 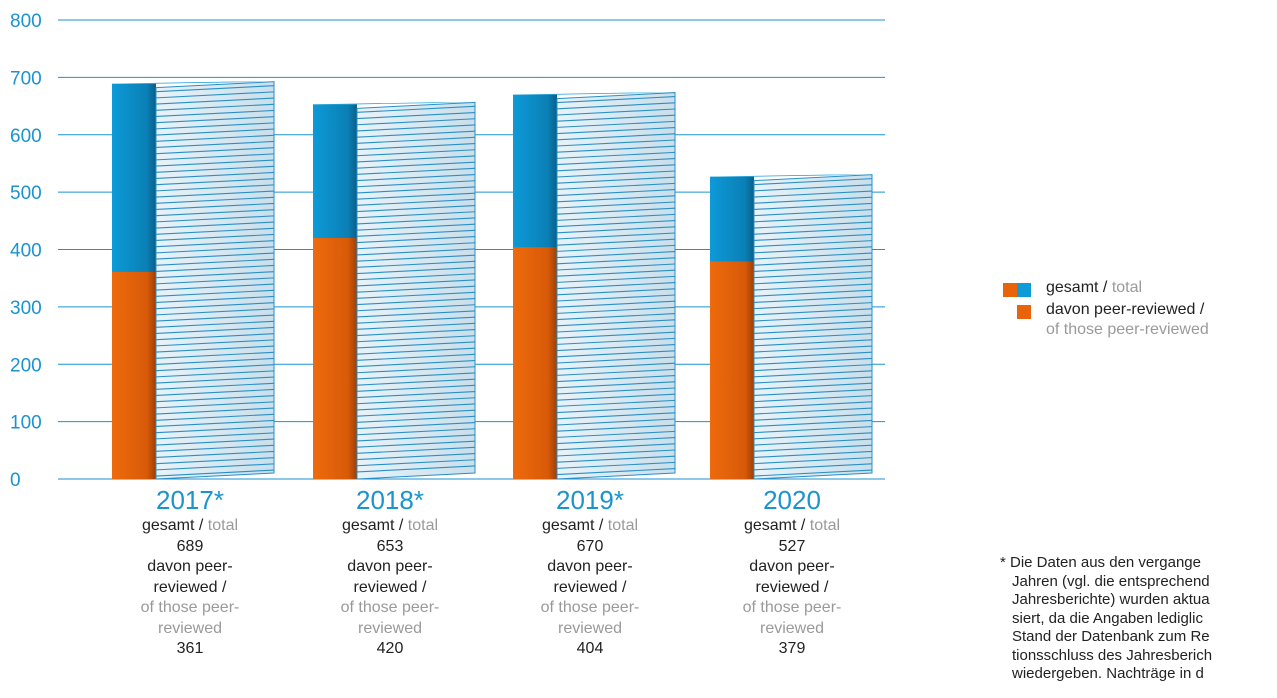 What do you see at coordinates (26, 308) in the screenshot?
I see `y-tick-label: 300` at bounding box center [26, 308].